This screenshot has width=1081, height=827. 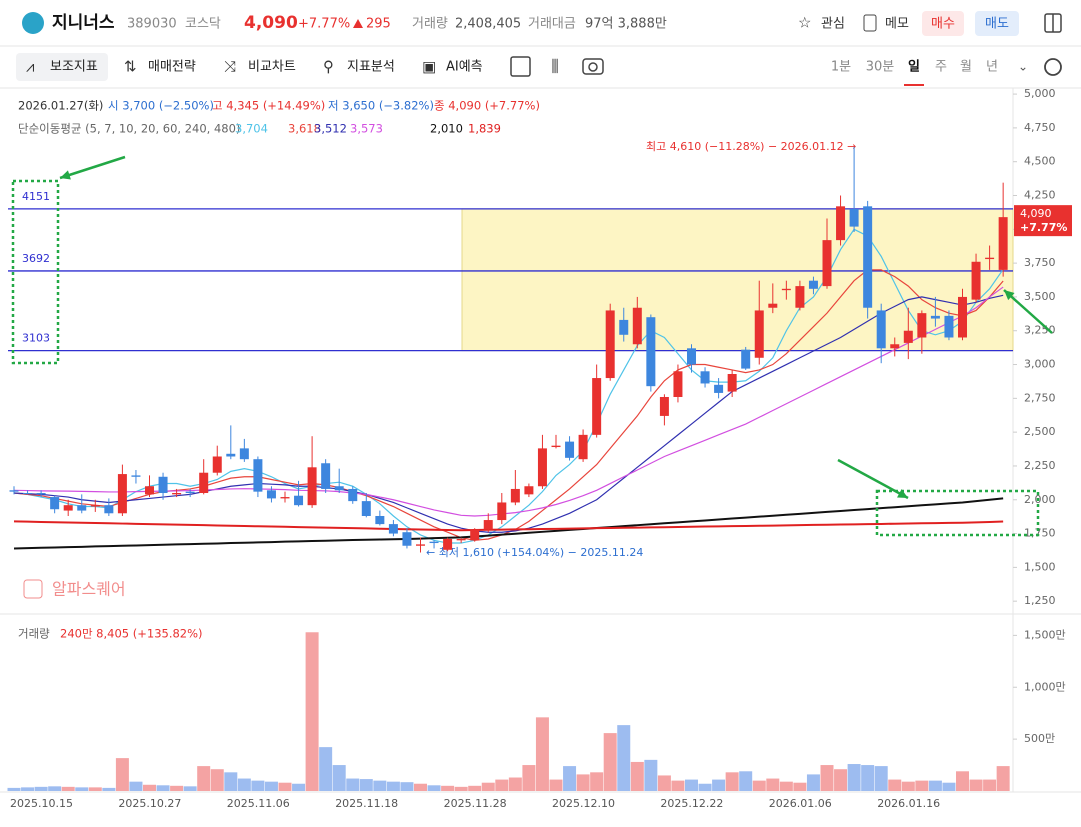 What do you see at coordinates (1040, 262) in the screenshot?
I see `y-tick-label: 3,750` at bounding box center [1040, 262].